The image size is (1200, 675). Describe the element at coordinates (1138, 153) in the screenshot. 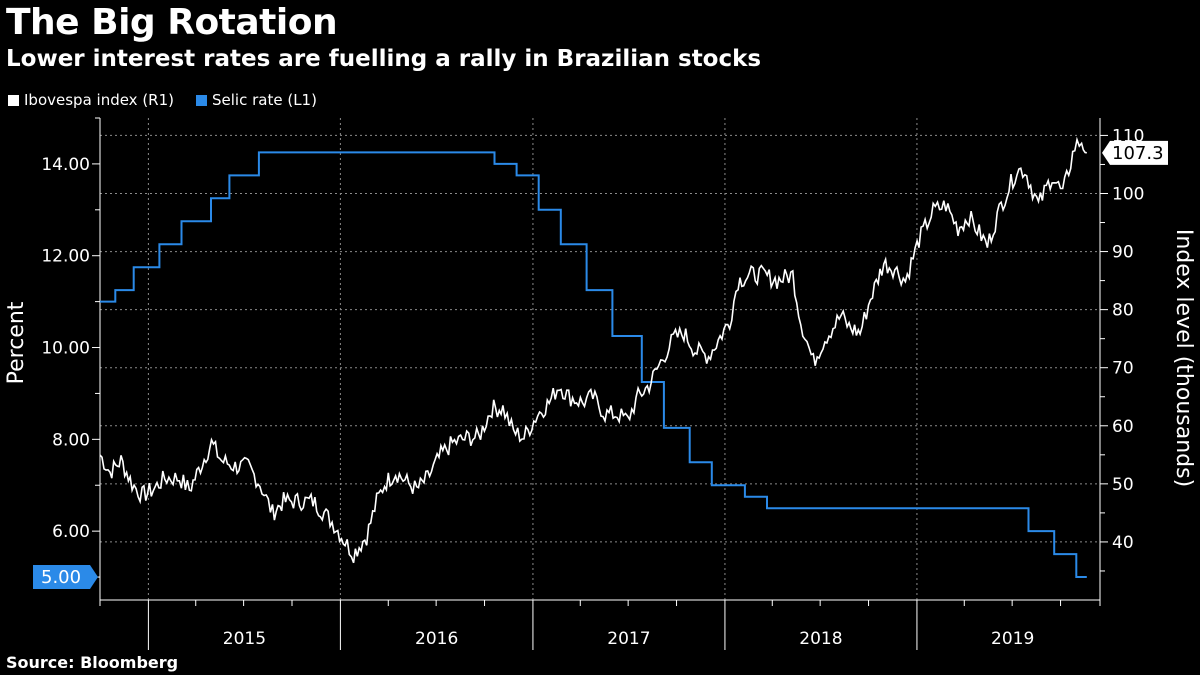

I see `ibovespa-callout-value: 107.3` at that location.